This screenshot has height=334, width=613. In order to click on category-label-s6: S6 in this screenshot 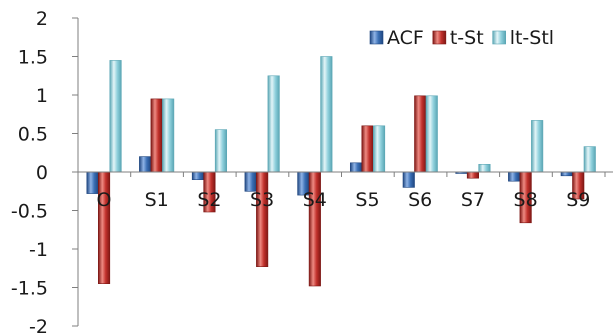, I will do `click(420, 200)`.